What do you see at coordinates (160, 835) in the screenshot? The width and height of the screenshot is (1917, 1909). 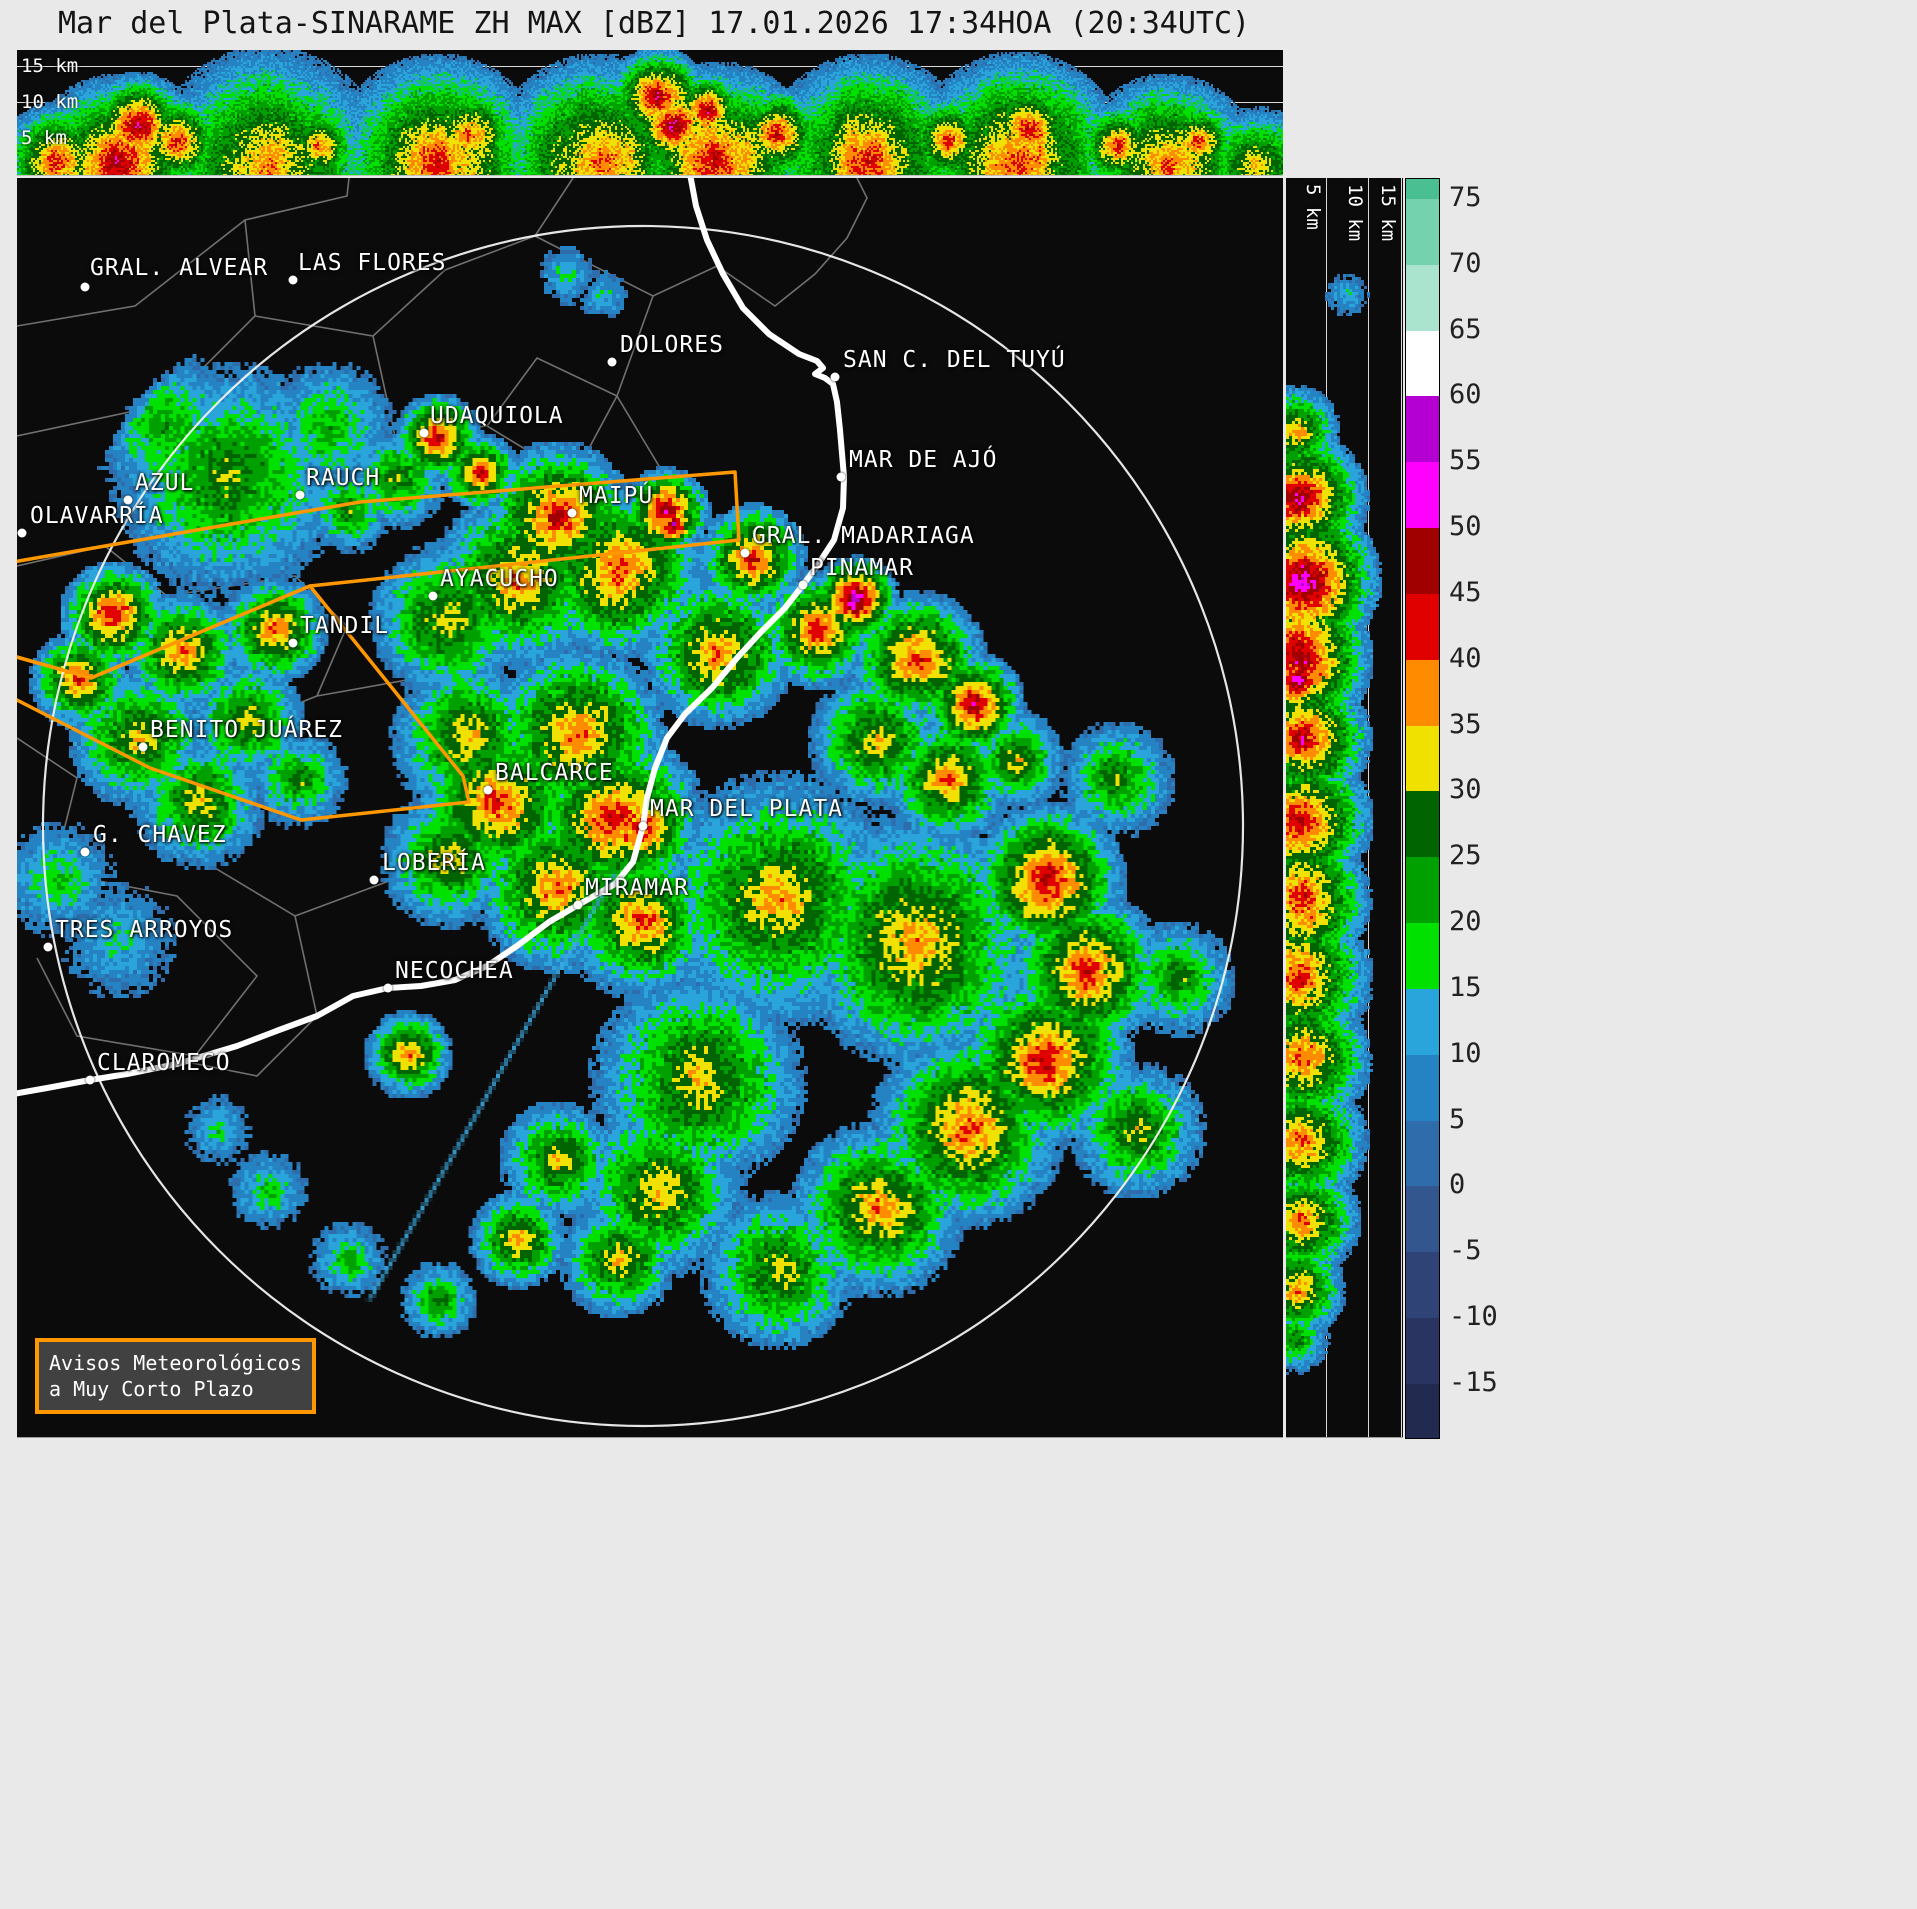 I see `city-label: G. CHAVEZ` at bounding box center [160, 835].